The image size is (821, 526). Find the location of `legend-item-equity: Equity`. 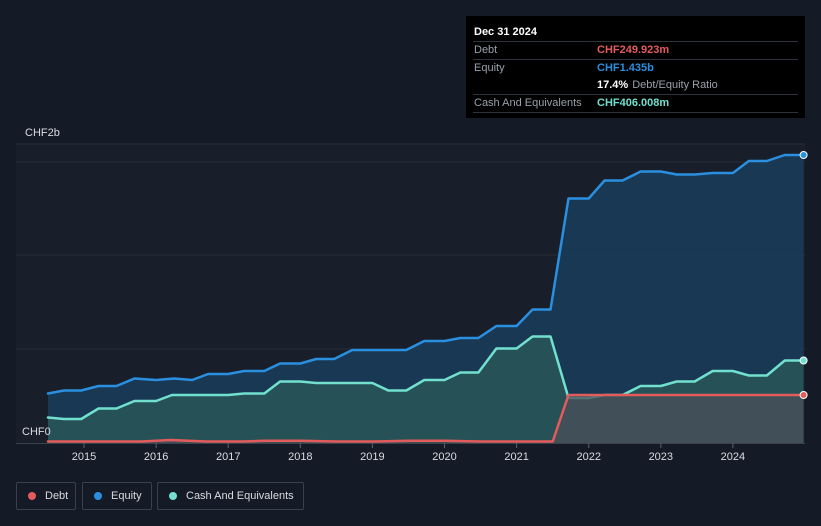

legend-item-equity: Equity is located at coordinates (117, 496).